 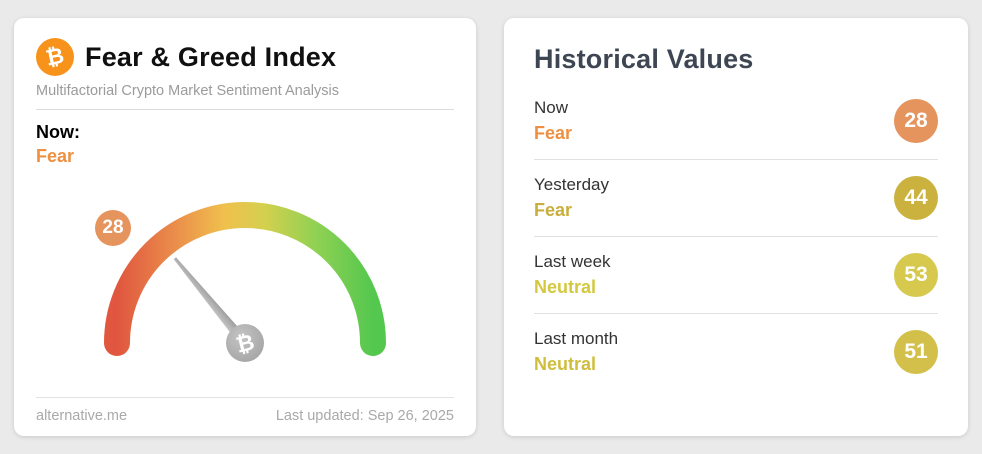 I want to click on period-label: Last month, so click(x=576, y=338).